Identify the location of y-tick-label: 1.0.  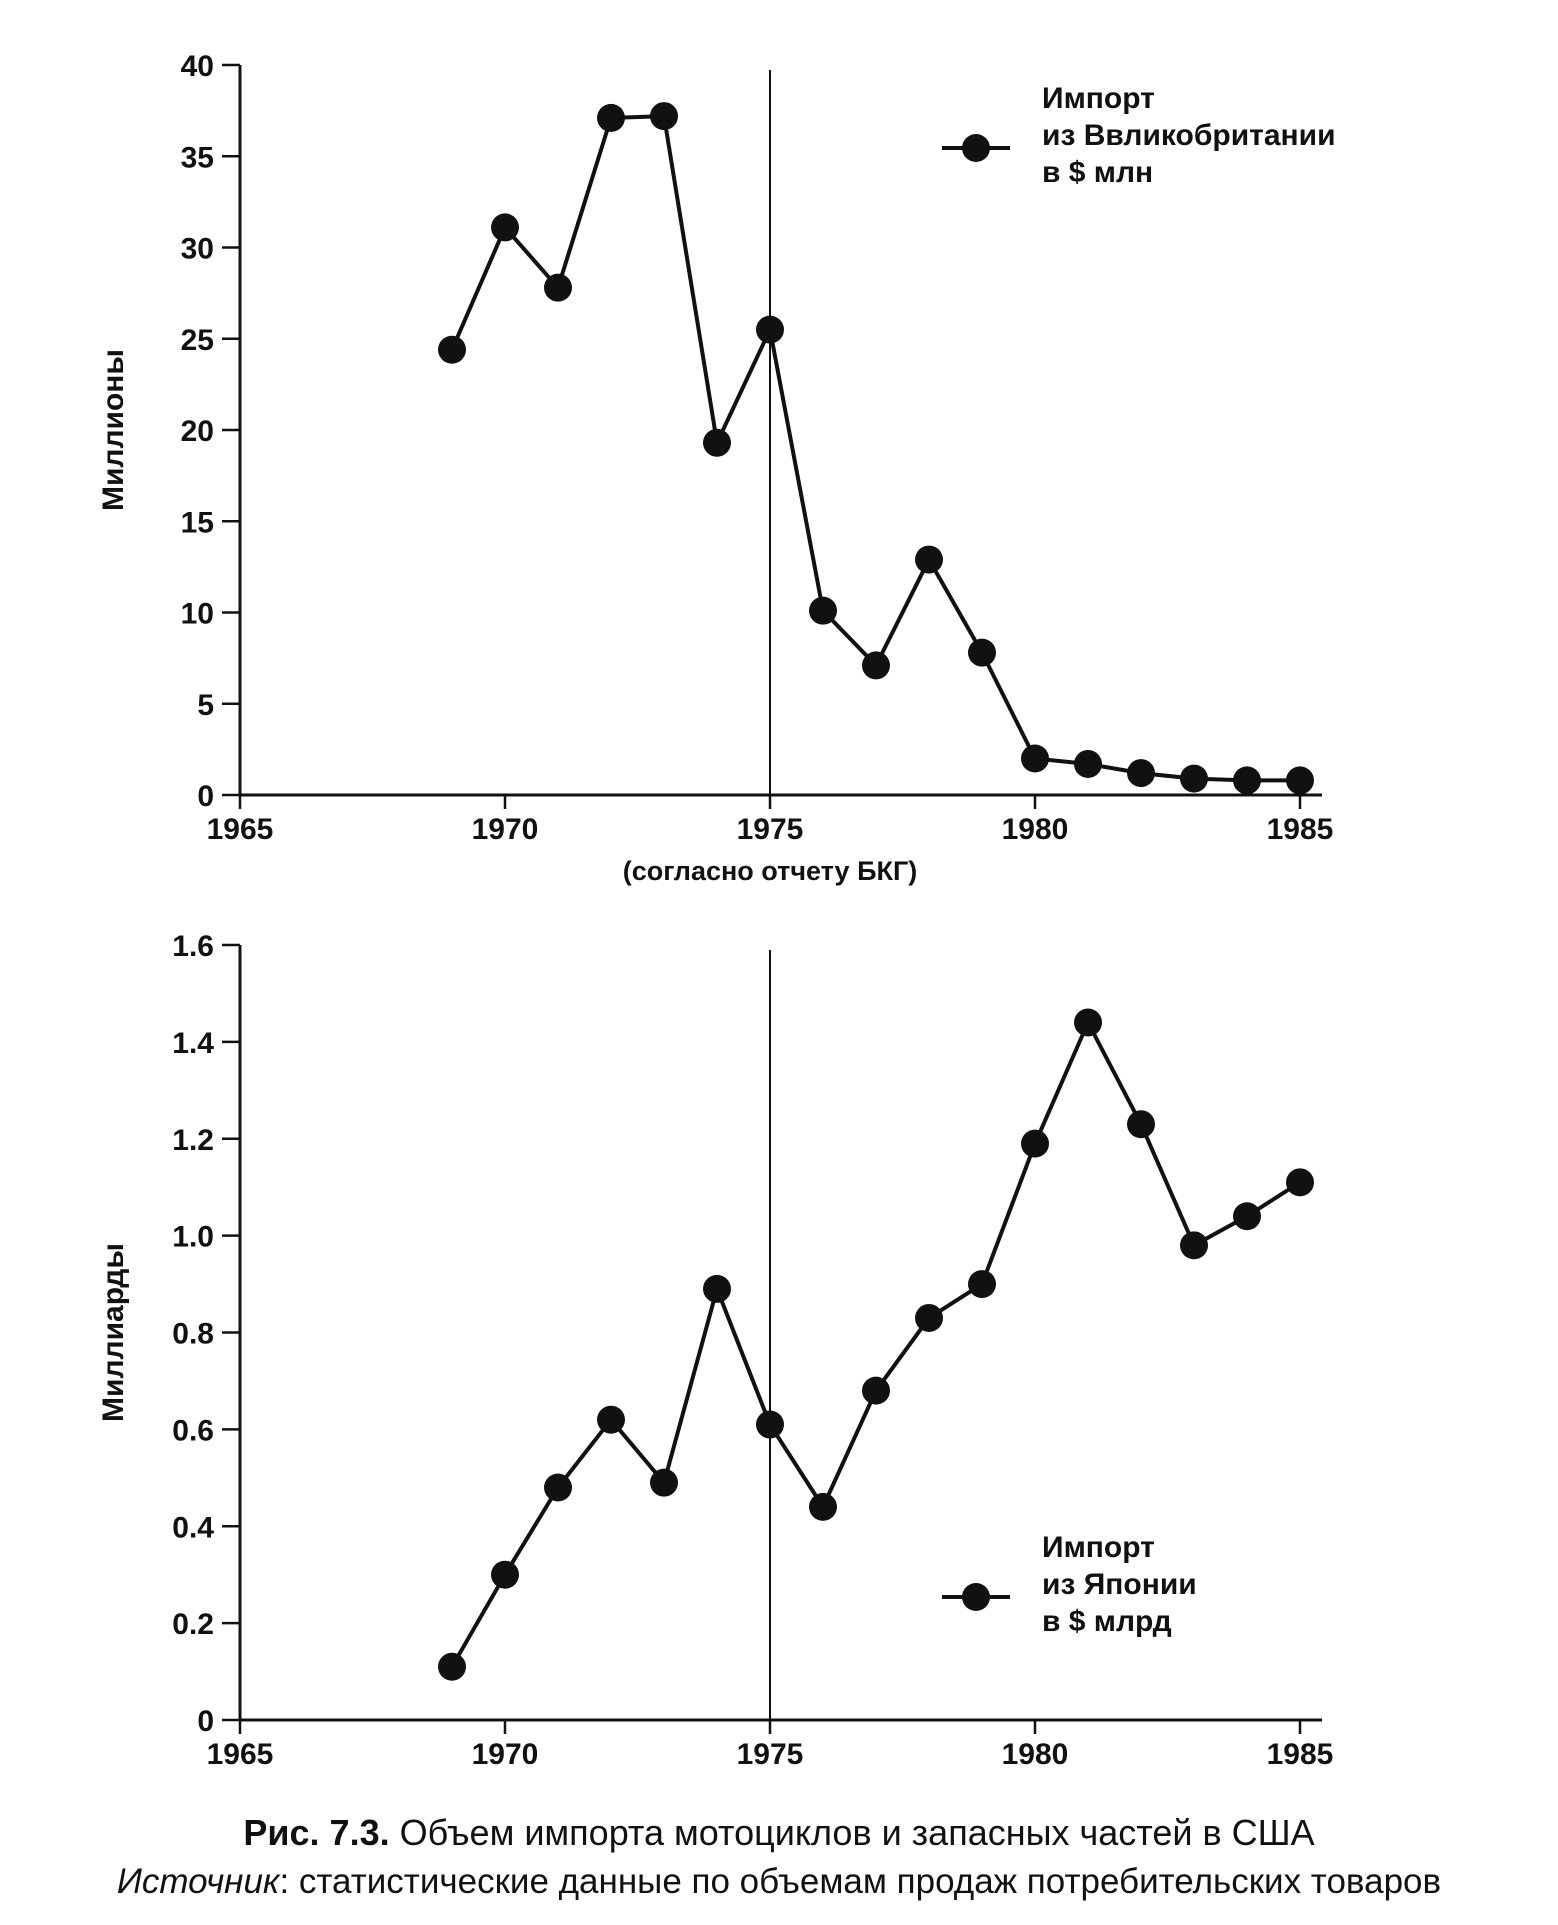
(193, 1237).